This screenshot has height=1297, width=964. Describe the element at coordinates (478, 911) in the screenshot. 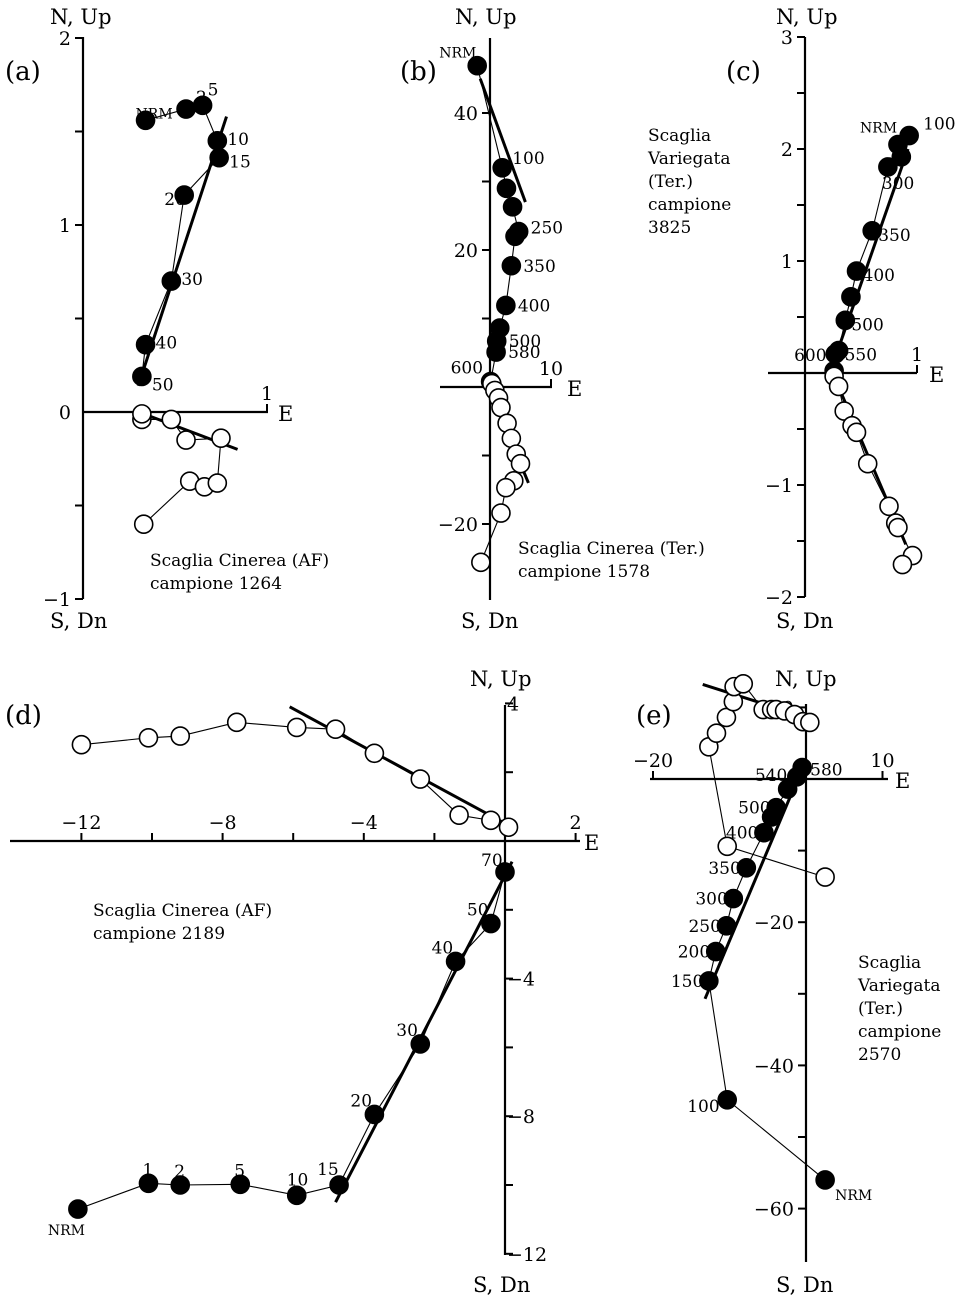

I see `step-label: 50` at that location.